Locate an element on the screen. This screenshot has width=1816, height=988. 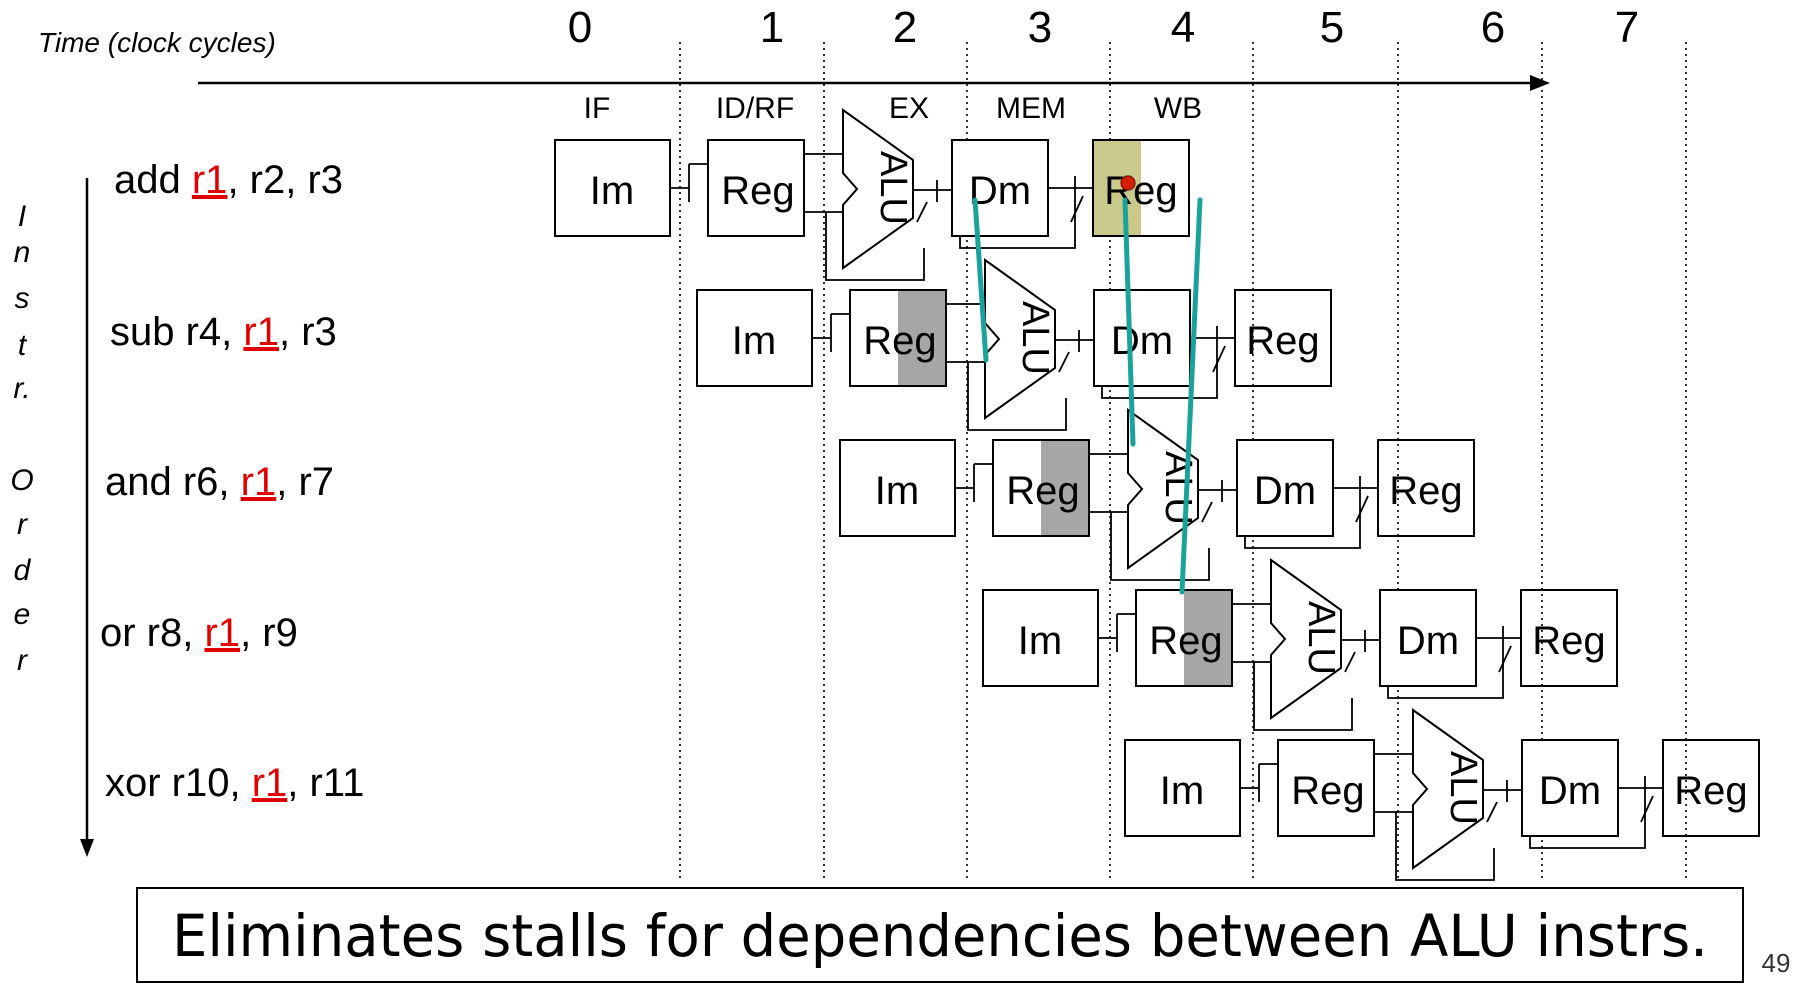
instruction-label: sub r4, r1, r3 is located at coordinates (223, 332).